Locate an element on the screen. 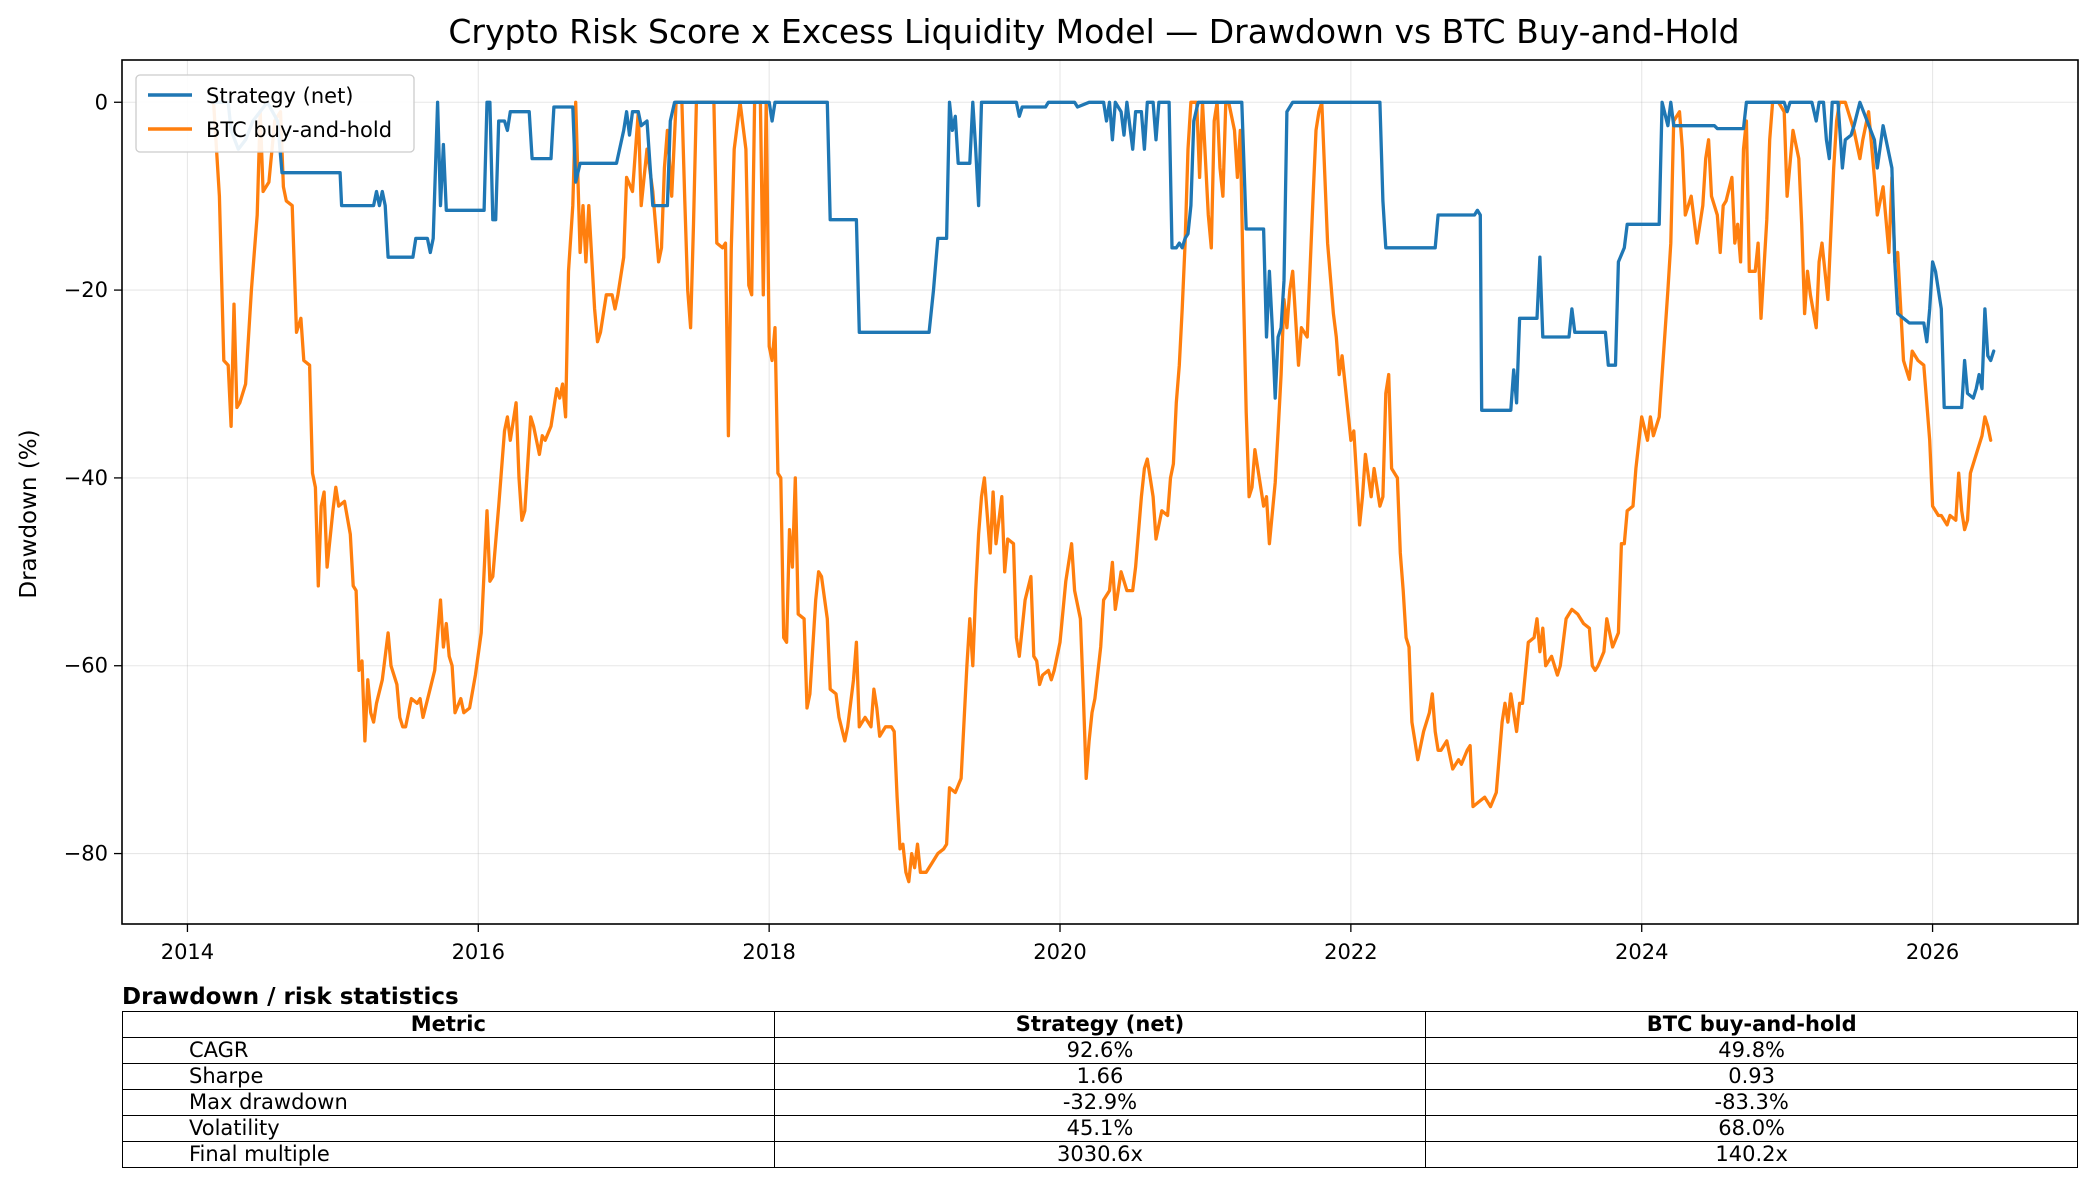 The image size is (2093, 1191). stats-row-volatility: Volatility 45.1% 68.0% is located at coordinates (1100, 1128).